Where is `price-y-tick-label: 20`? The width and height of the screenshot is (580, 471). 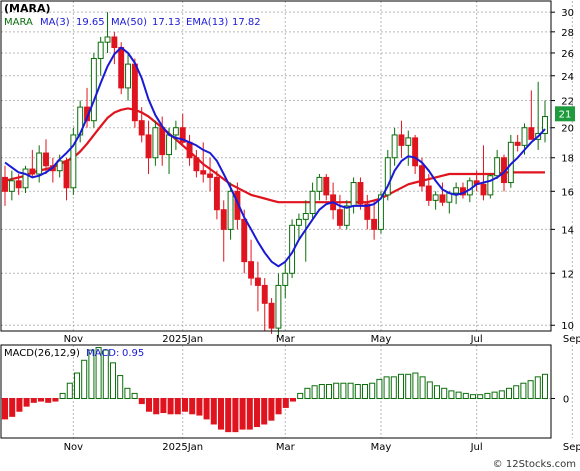
price-y-tick-label: 20 is located at coordinates (567, 129).